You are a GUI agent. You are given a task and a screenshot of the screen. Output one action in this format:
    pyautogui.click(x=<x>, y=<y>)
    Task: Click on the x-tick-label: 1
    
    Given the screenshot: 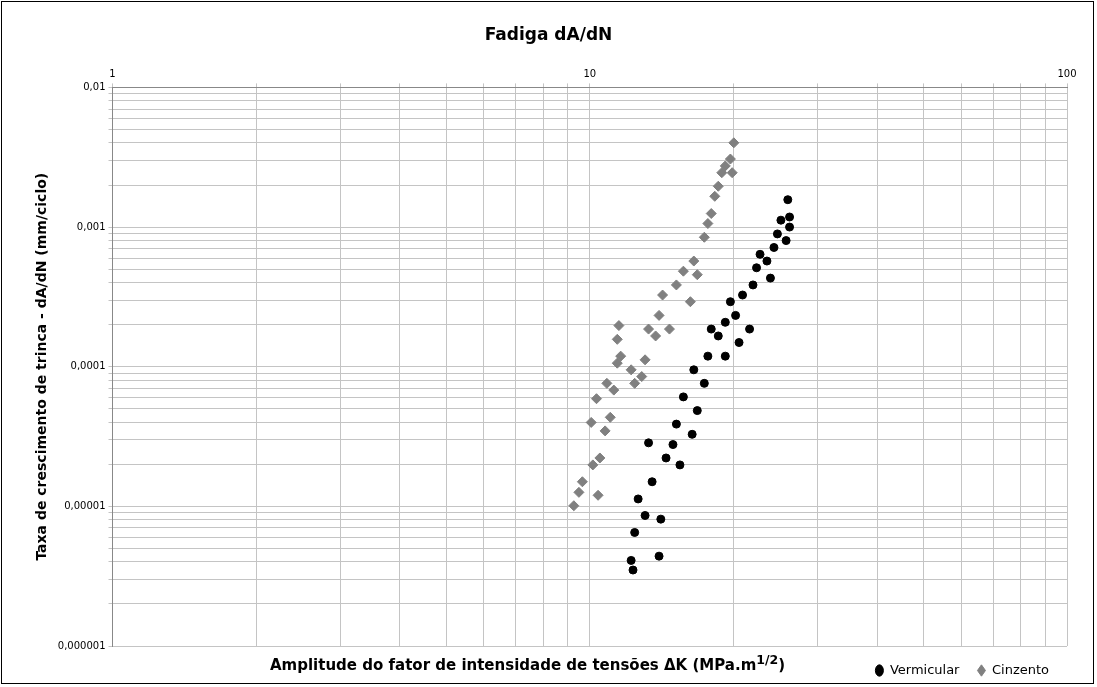 What is the action you would take?
    pyautogui.click(x=112, y=73)
    